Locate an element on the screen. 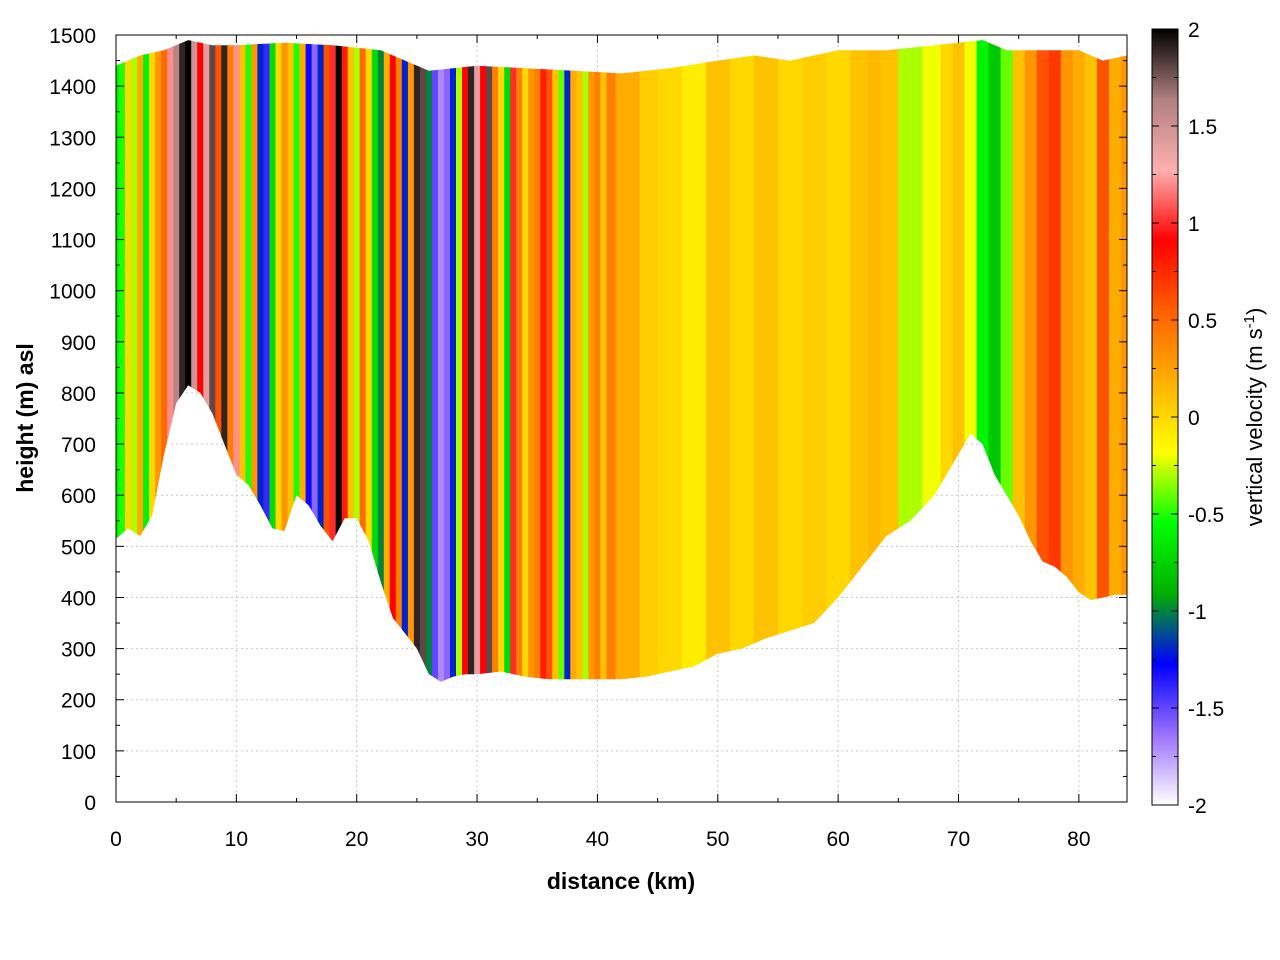 This screenshot has height=960, width=1280. x-tick-label: 40 is located at coordinates (597, 839).